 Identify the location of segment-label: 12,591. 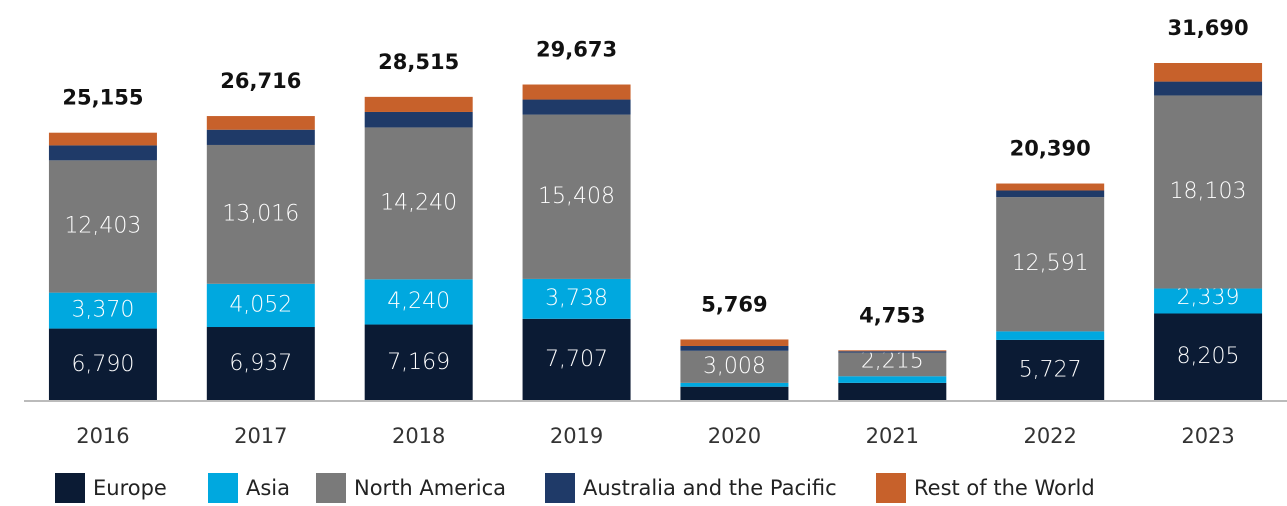
(1050, 263).